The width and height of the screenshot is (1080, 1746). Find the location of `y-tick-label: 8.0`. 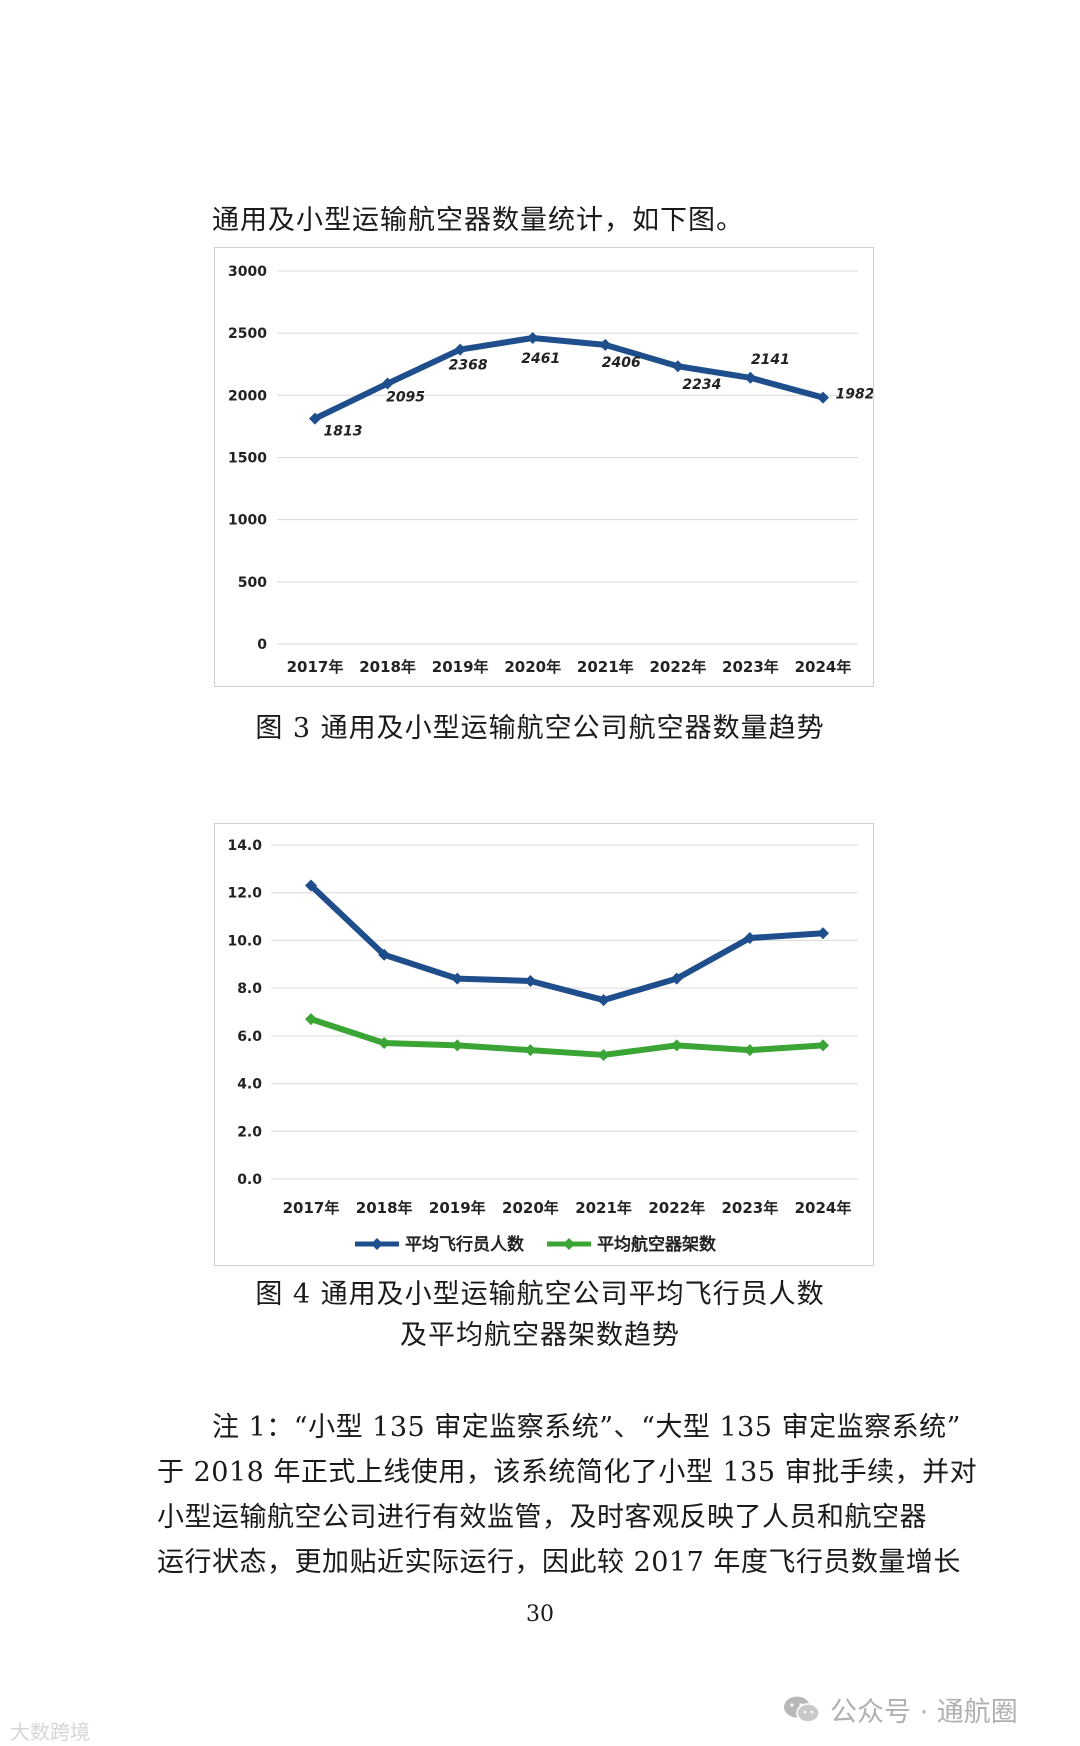

y-tick-label: 8.0 is located at coordinates (249, 989).